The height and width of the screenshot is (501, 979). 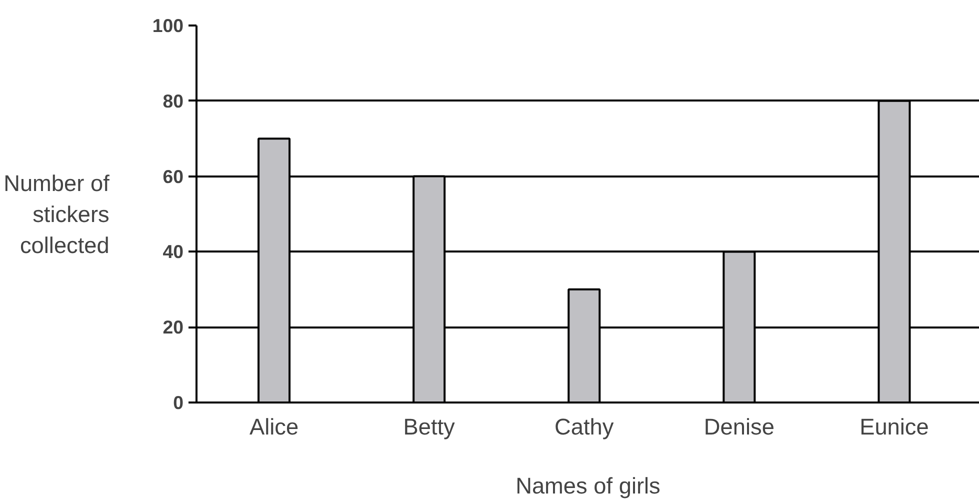 I want to click on x-tick-label: Cathy, so click(x=584, y=427).